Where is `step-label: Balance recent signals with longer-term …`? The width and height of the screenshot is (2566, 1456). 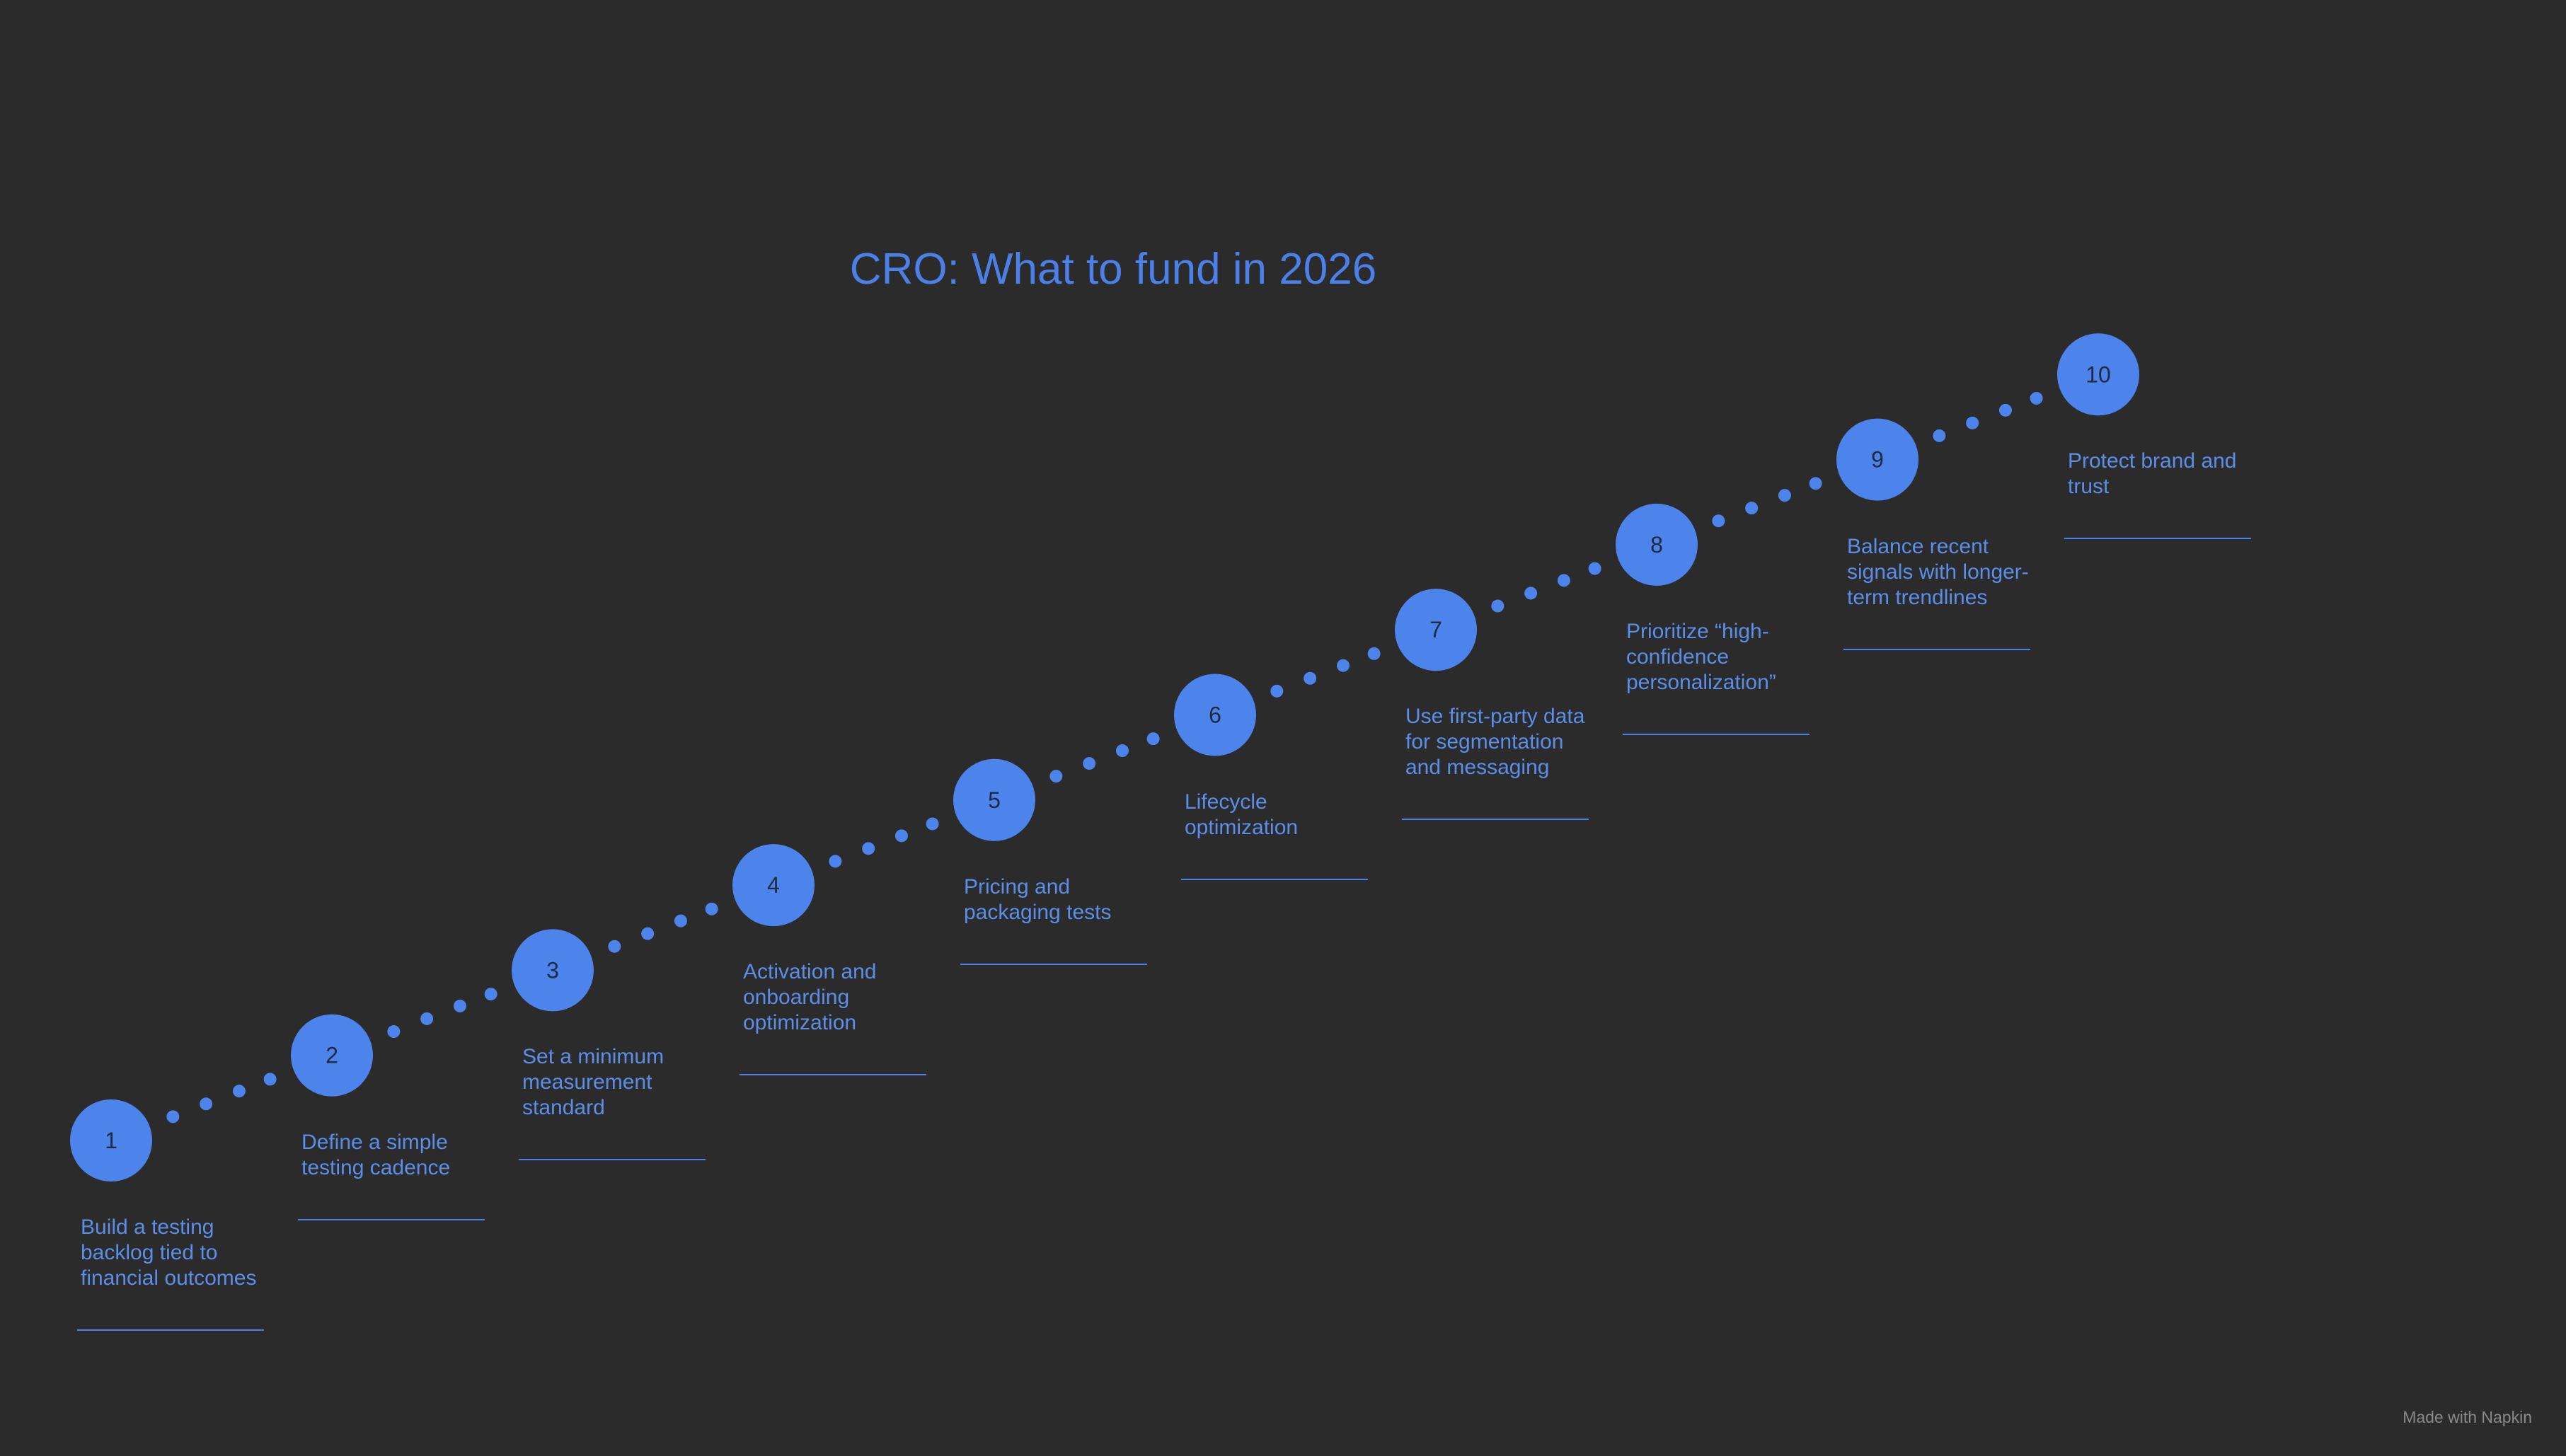
step-label: Balance recent signals with longer-term … is located at coordinates (1936, 592).